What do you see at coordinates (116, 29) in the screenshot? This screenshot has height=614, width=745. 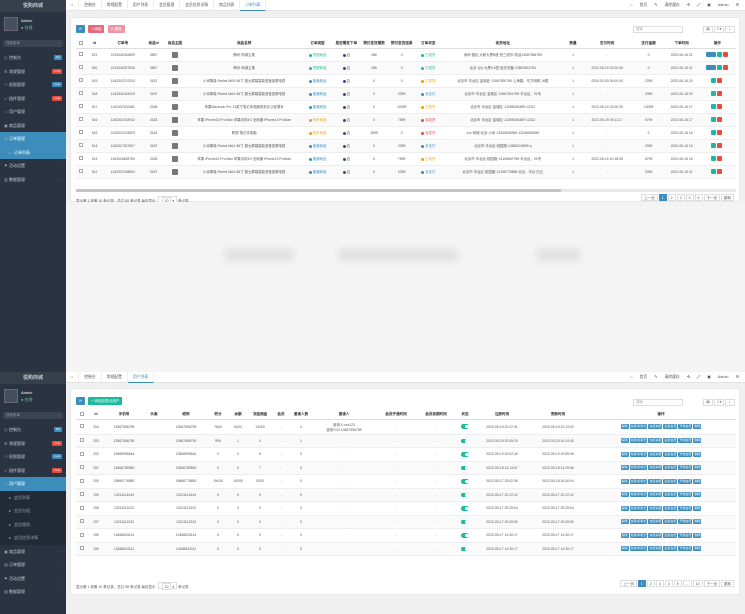 I see `delete-button: ✕ 删除` at bounding box center [116, 29].